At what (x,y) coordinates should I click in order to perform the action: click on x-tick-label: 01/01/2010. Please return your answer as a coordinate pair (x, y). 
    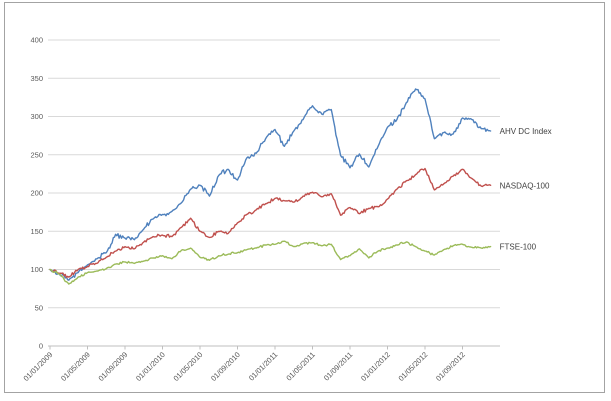
    Looking at the image, I should click on (150, 366).